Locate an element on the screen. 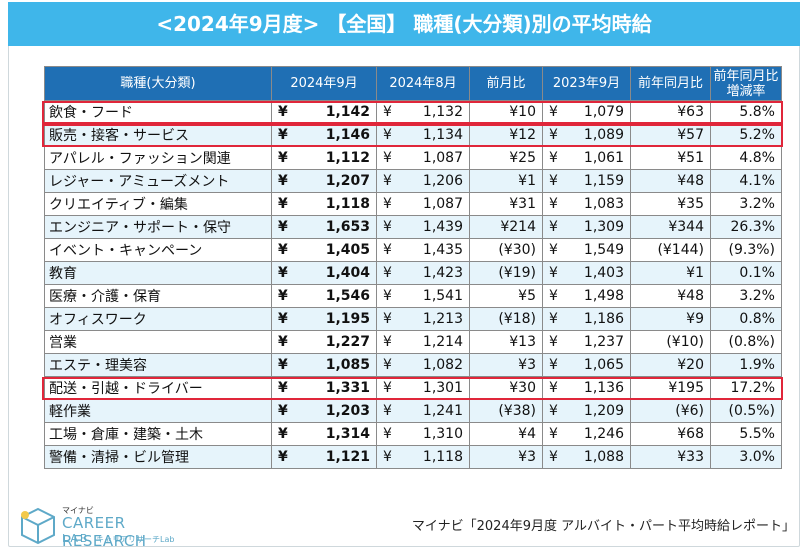  sep2023-cell-value: 1,209 is located at coordinates (603, 411).